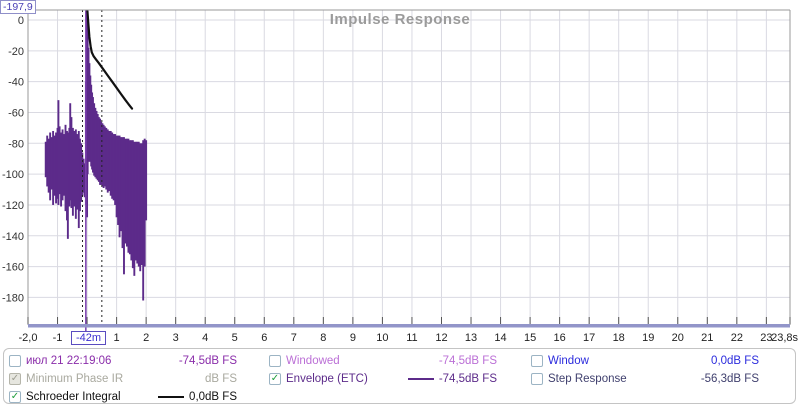 This screenshot has height=407, width=800. I want to click on svg-text: 18, so click(619, 338).